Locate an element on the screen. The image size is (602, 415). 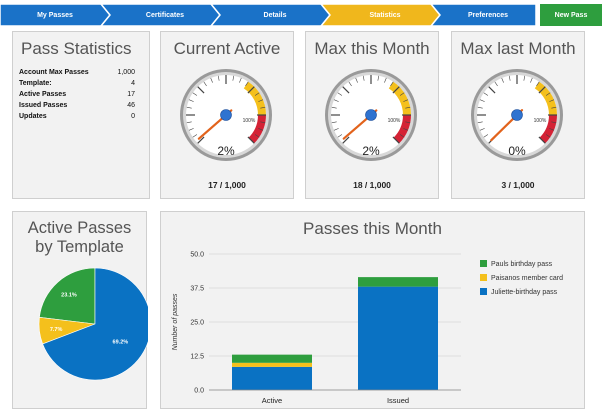
bar-y-tick-label: 12.5 is located at coordinates (197, 357).